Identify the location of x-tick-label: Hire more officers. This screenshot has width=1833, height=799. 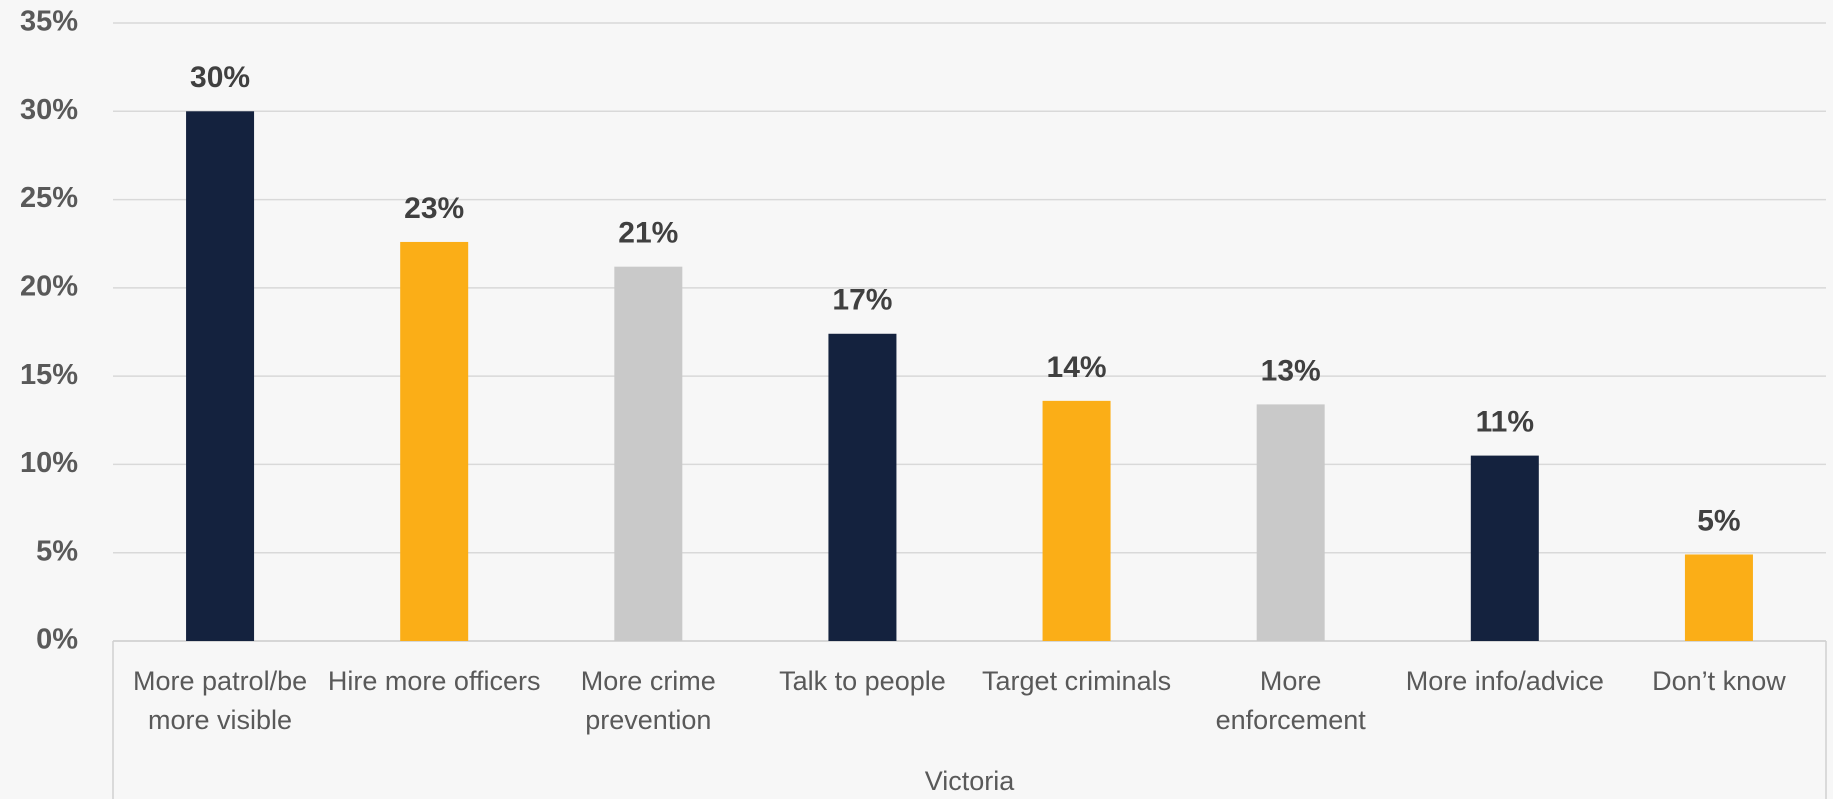
(434, 681).